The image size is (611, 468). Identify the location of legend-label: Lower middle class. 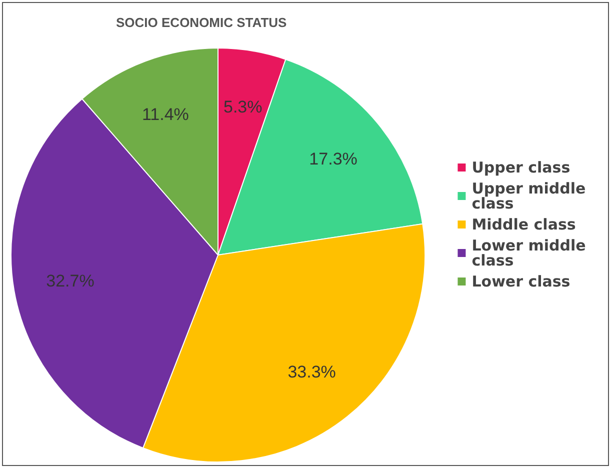
(531, 253).